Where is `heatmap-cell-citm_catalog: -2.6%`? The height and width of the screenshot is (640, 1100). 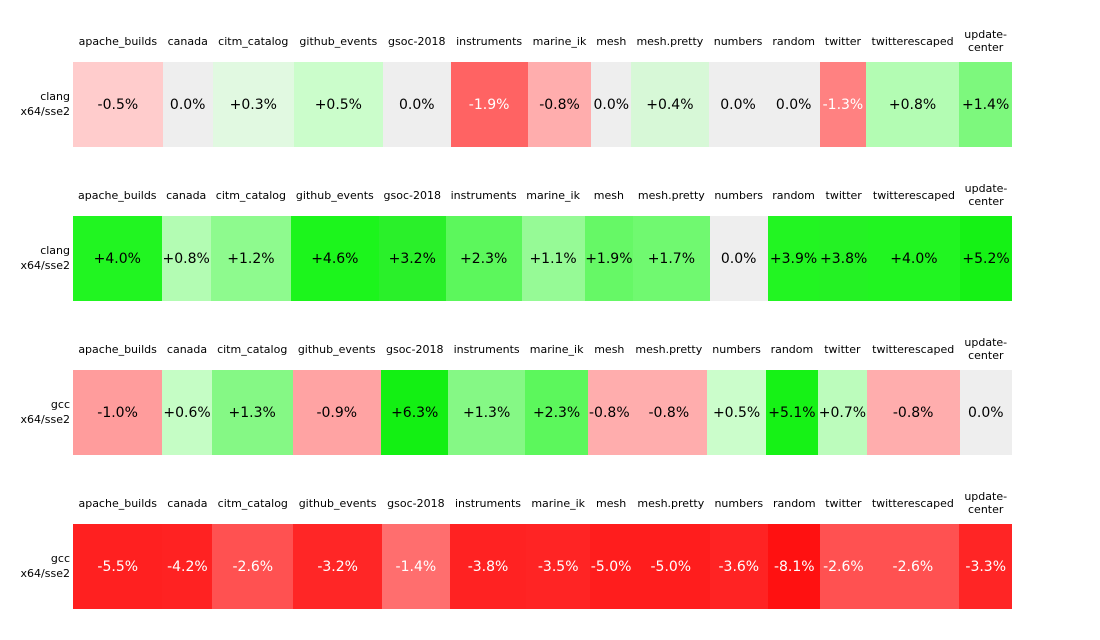 heatmap-cell-citm_catalog: -2.6% is located at coordinates (253, 566).